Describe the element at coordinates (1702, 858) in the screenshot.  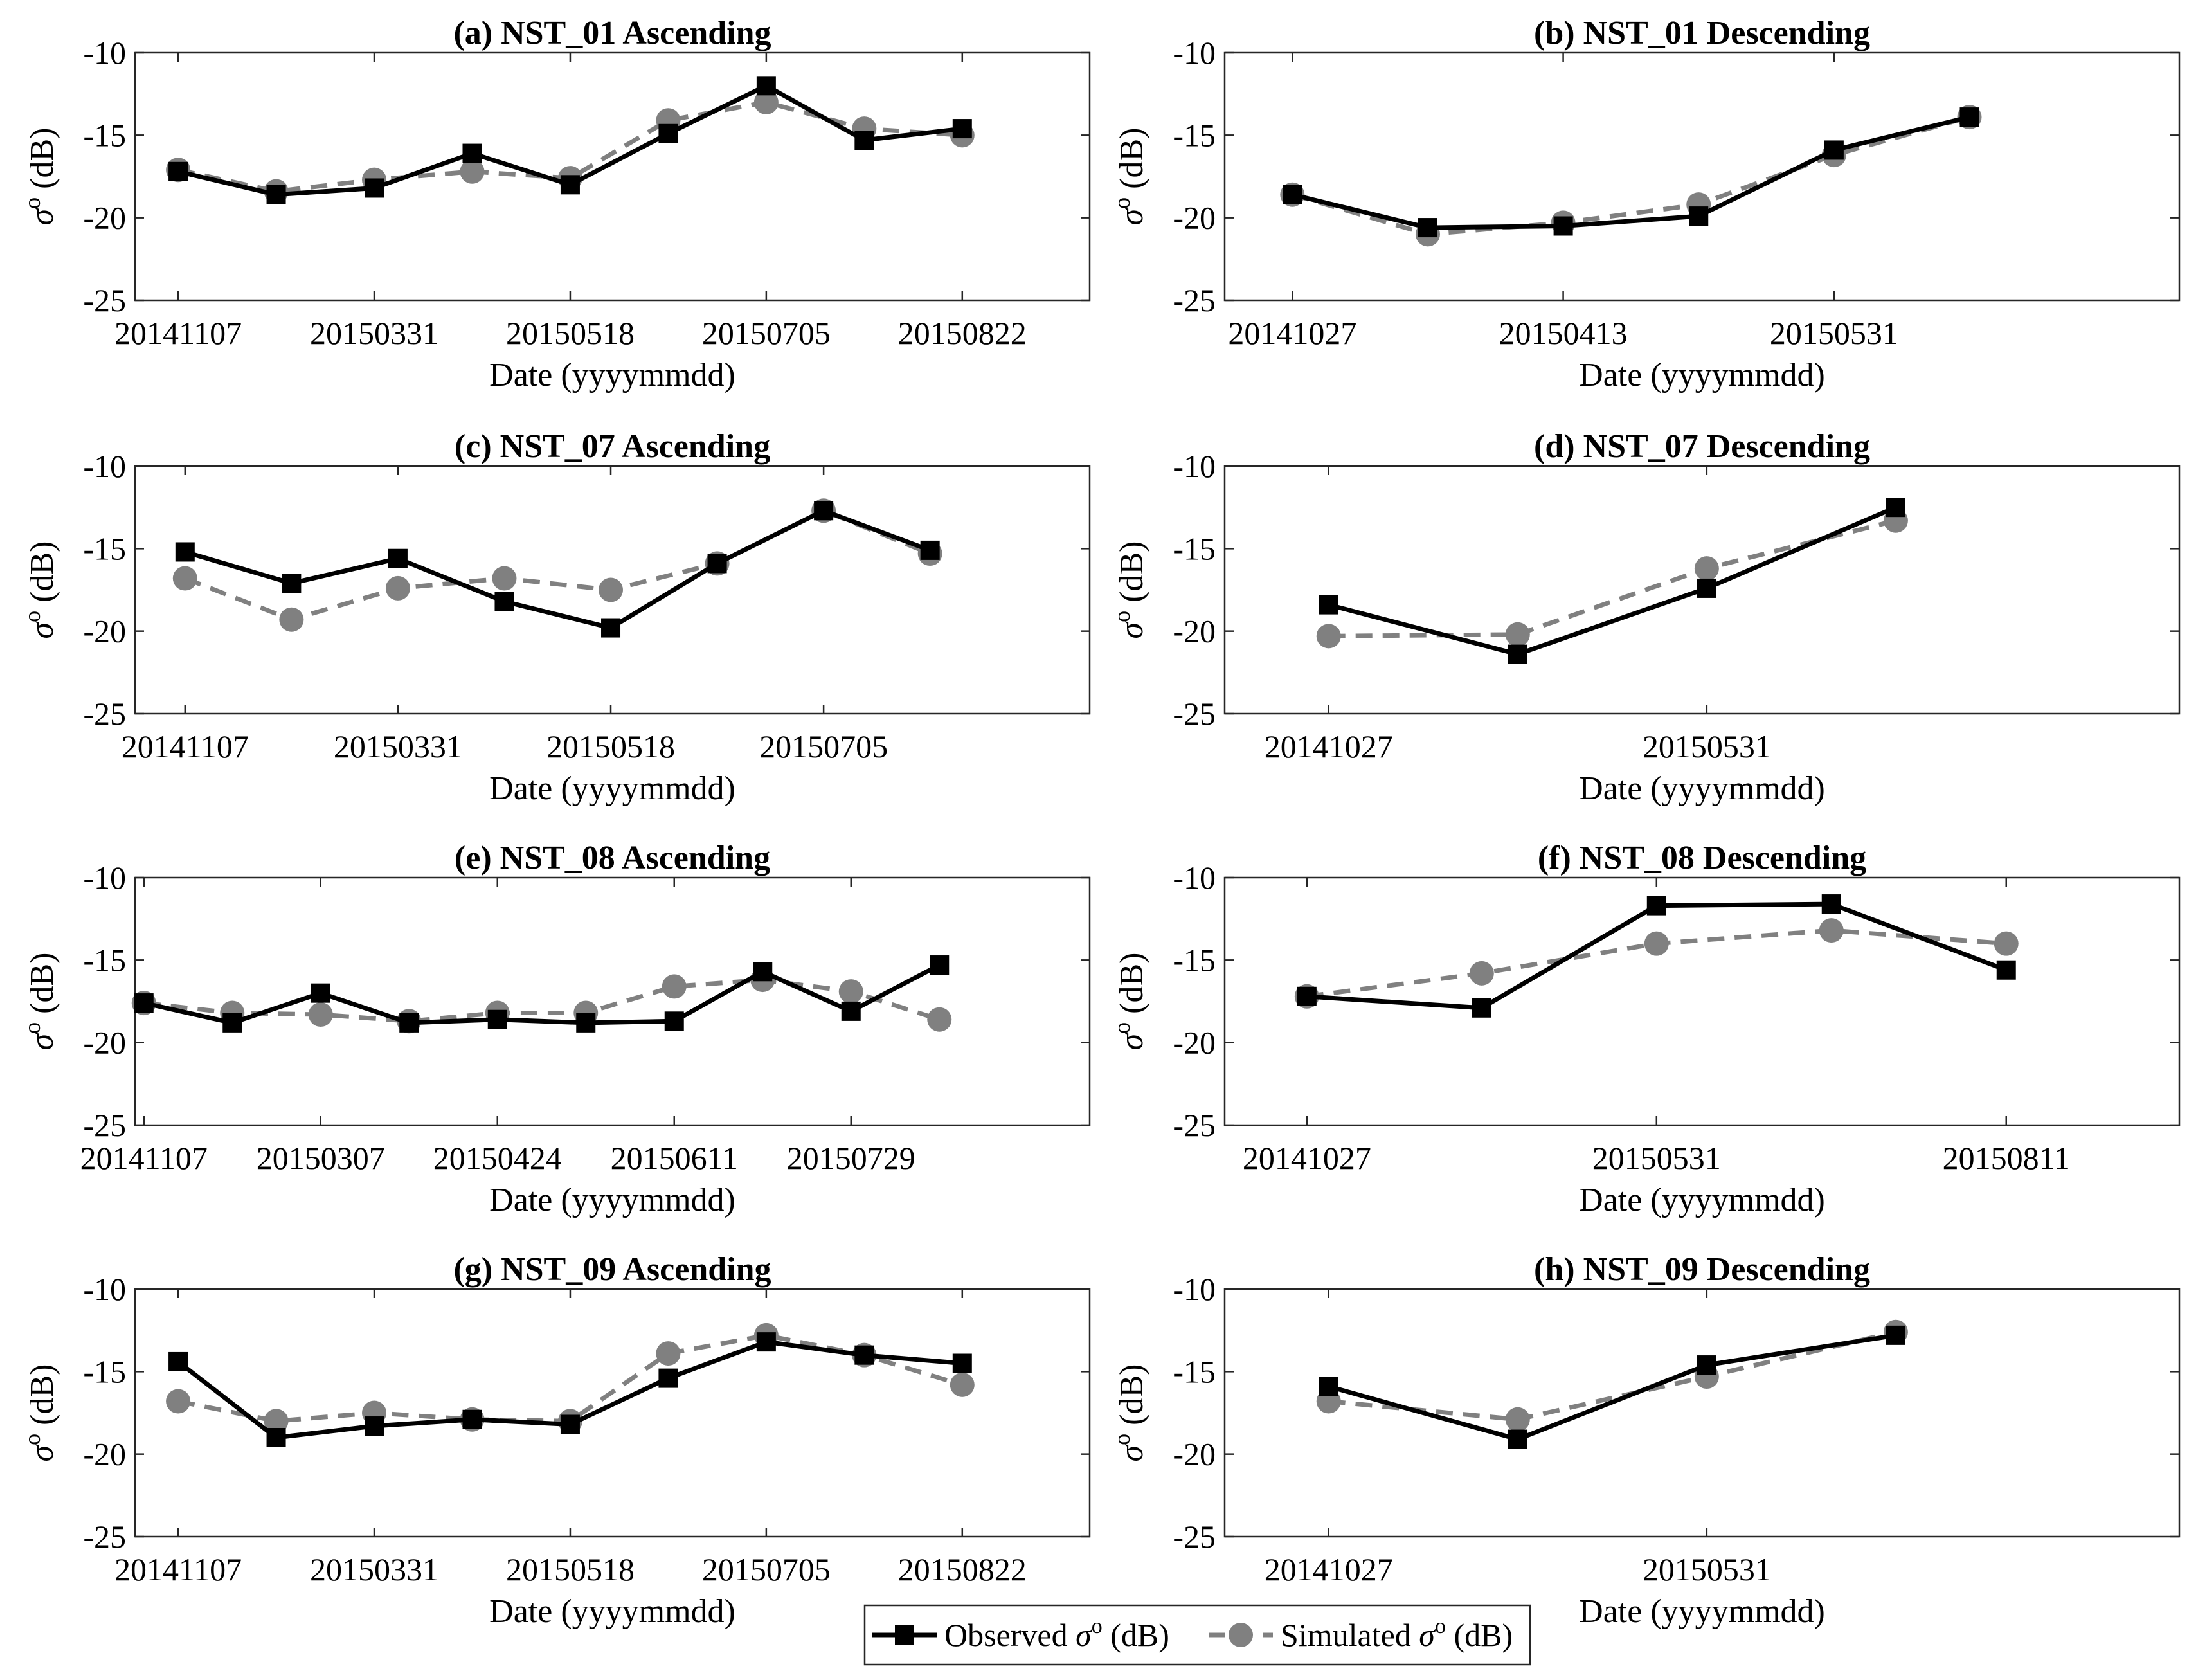
I see `subplot-title: (f) NST_08 Descending` at that location.